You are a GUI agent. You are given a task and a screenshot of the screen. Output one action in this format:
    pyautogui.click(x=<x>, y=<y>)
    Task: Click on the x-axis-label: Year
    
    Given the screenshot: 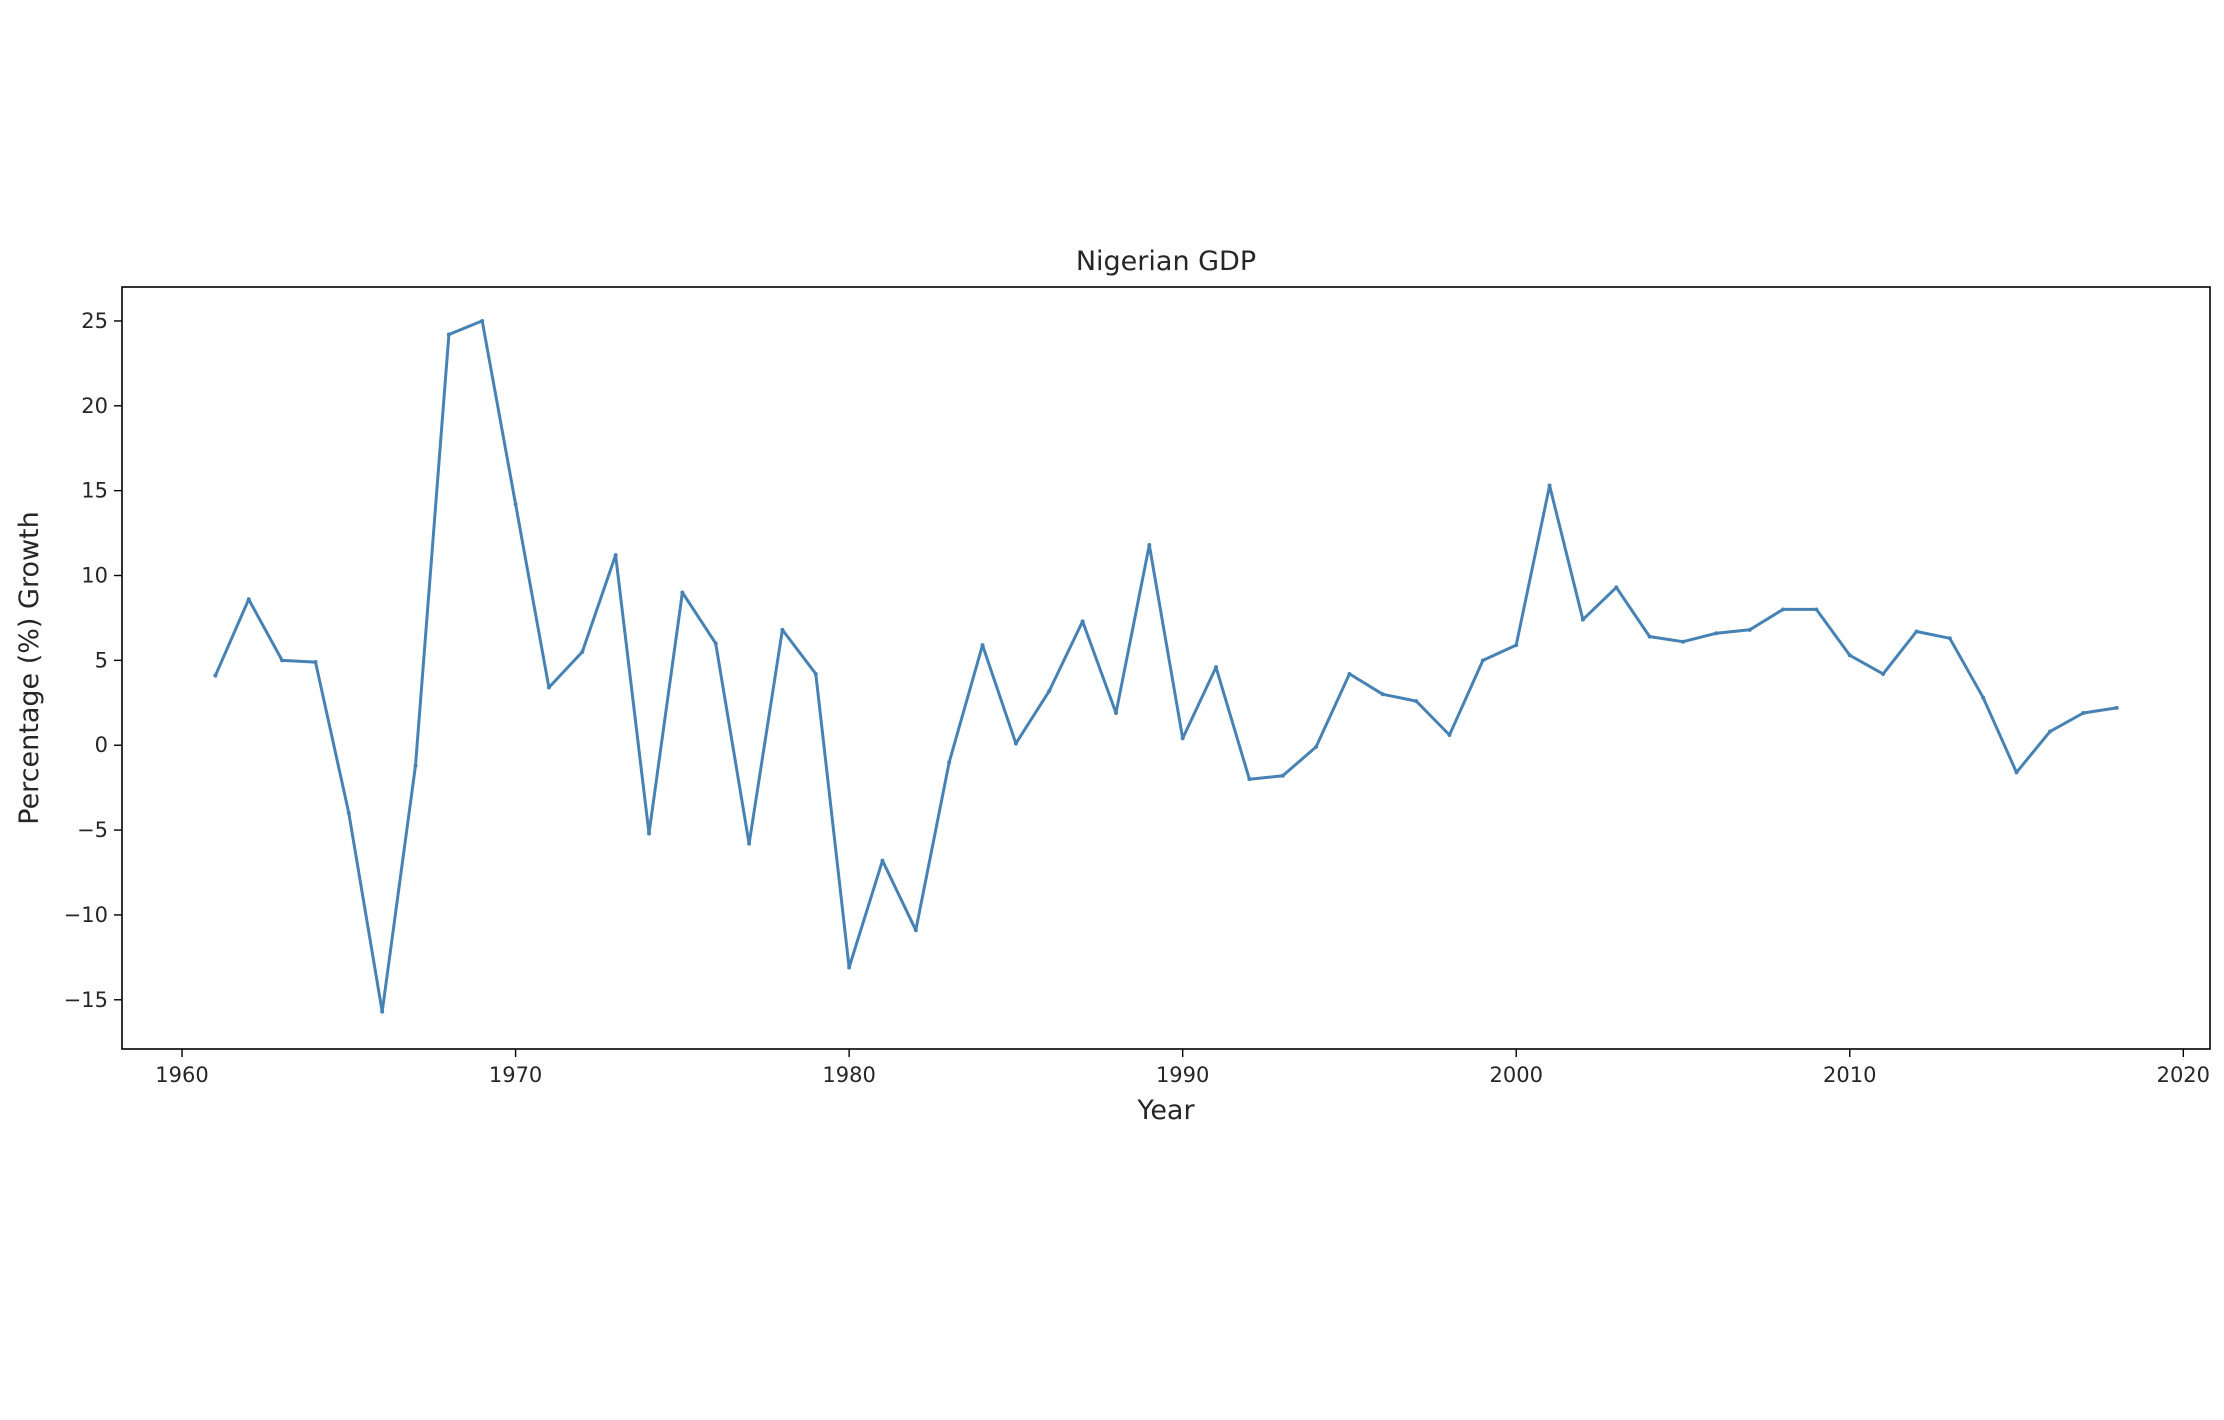 What is the action you would take?
    pyautogui.click(x=1165, y=1110)
    